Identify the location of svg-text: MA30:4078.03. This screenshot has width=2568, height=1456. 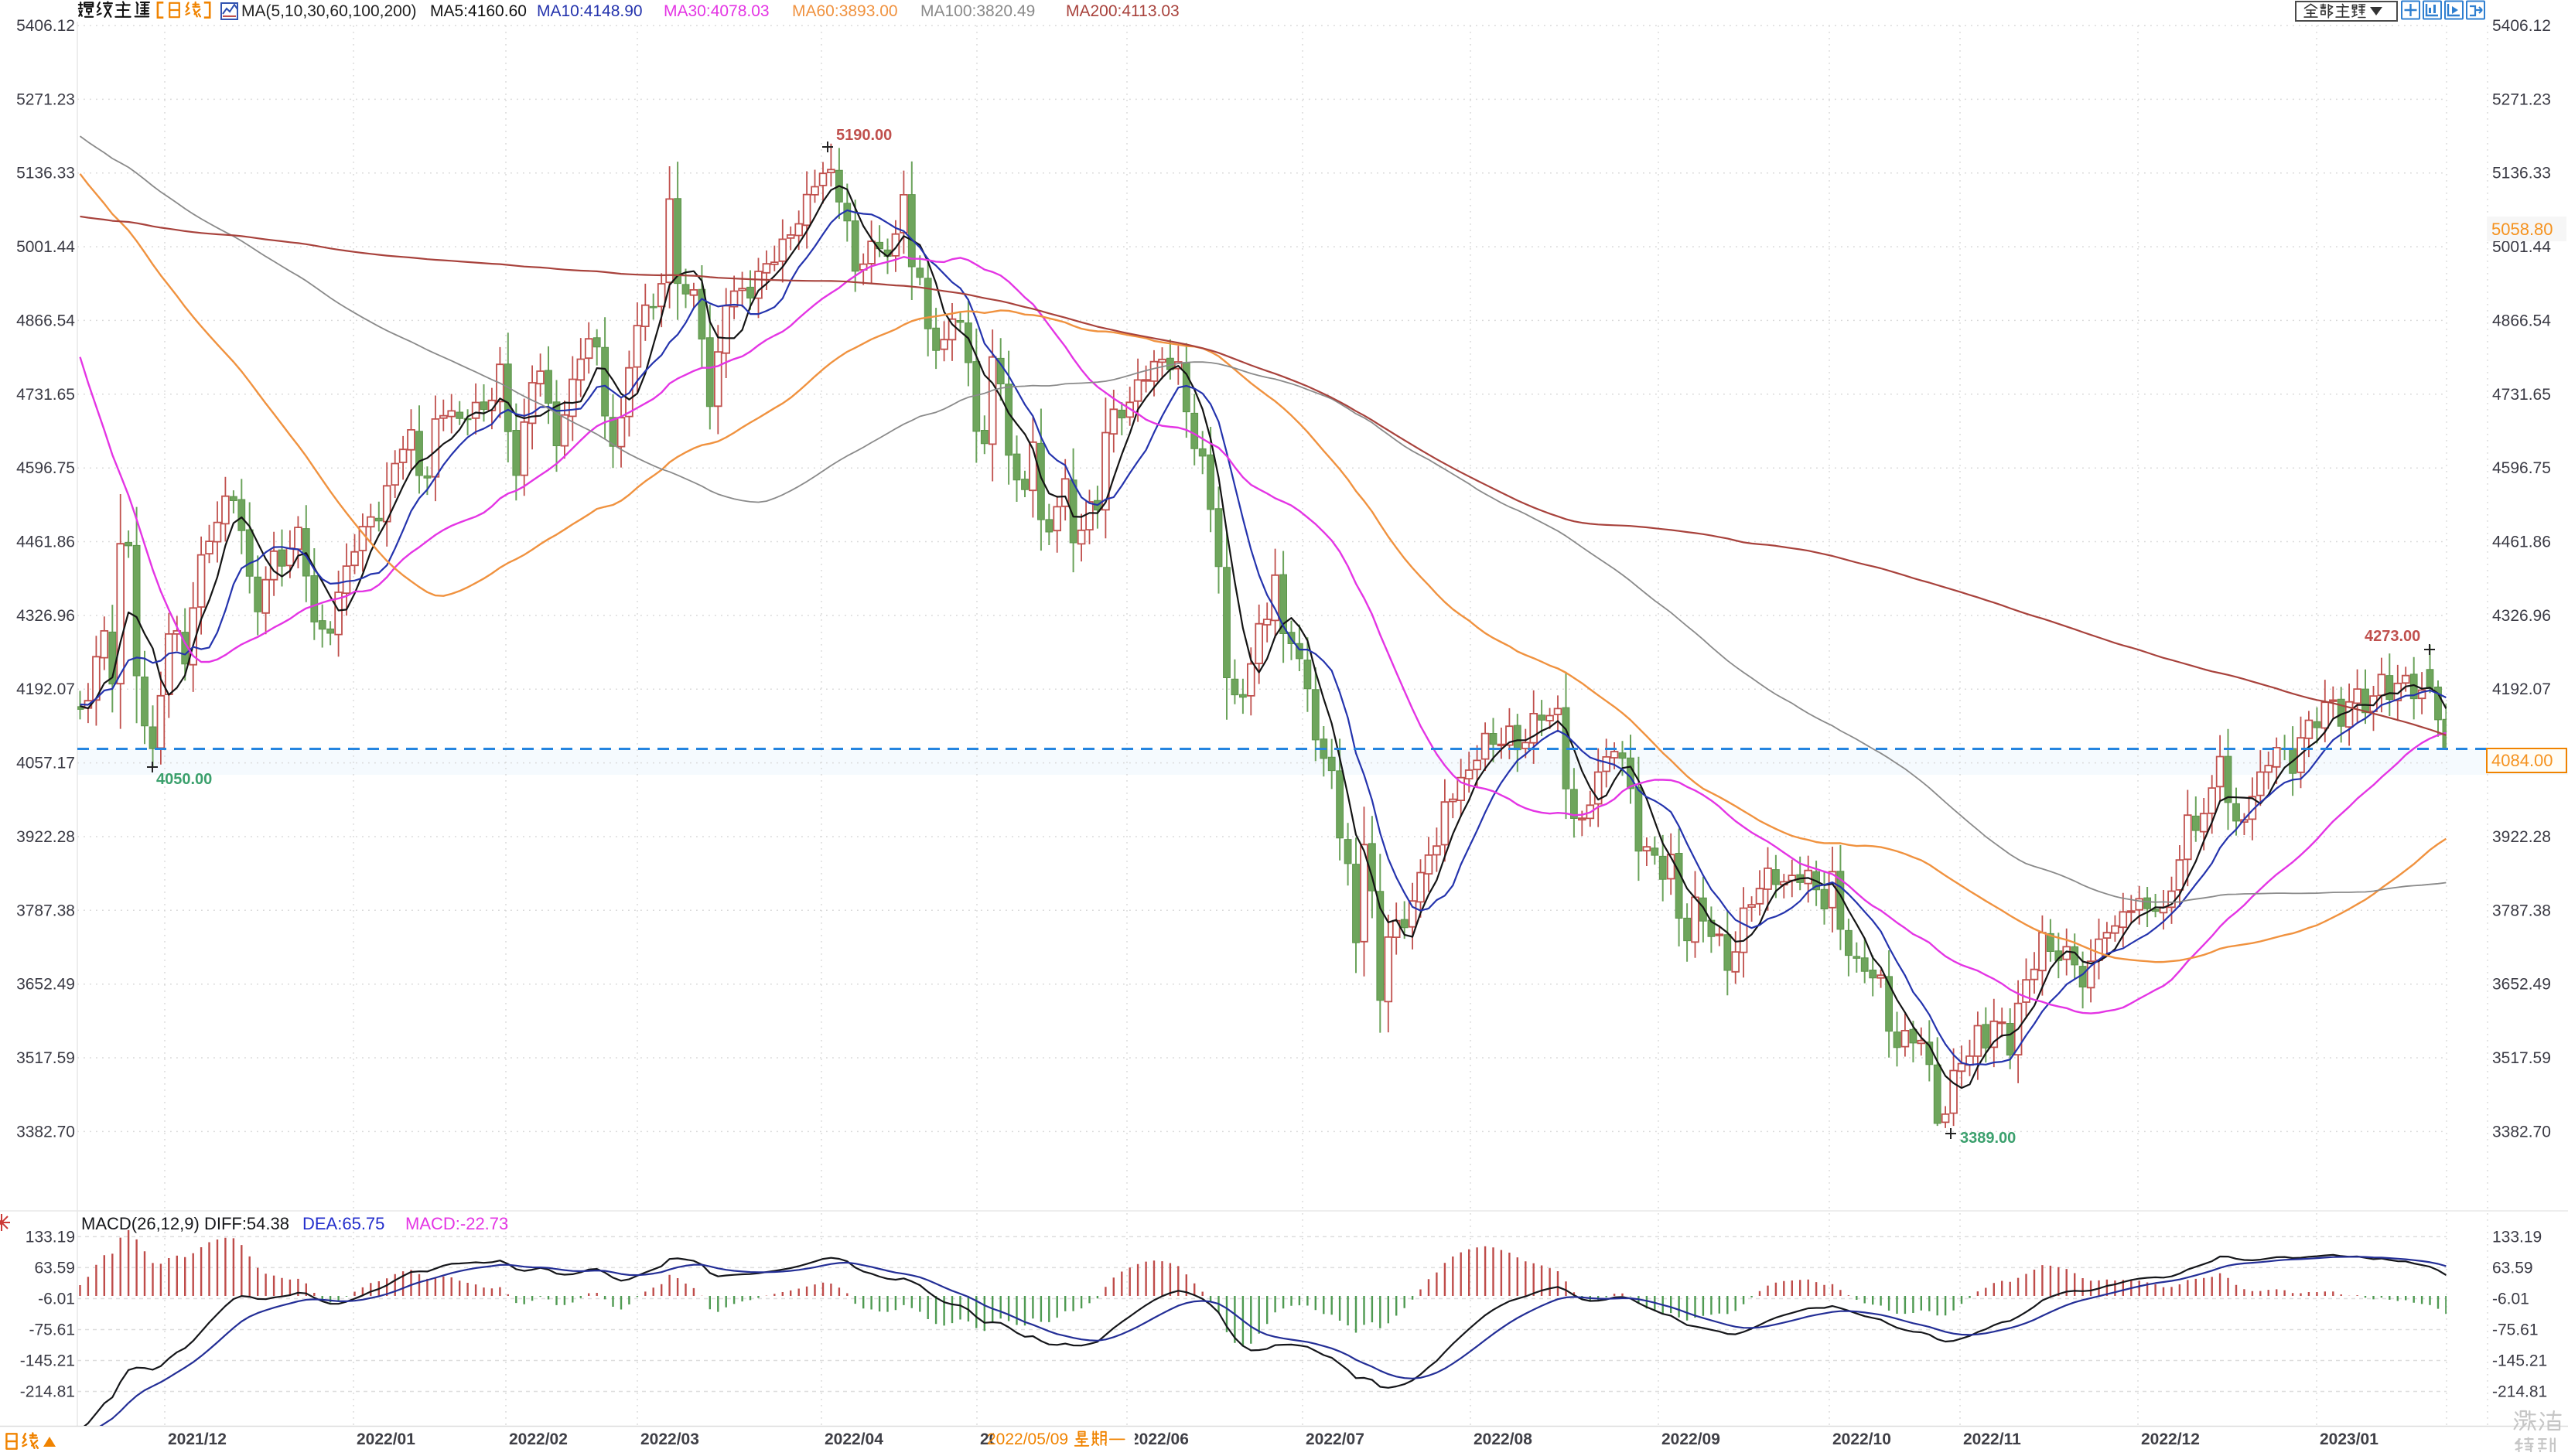
(717, 11).